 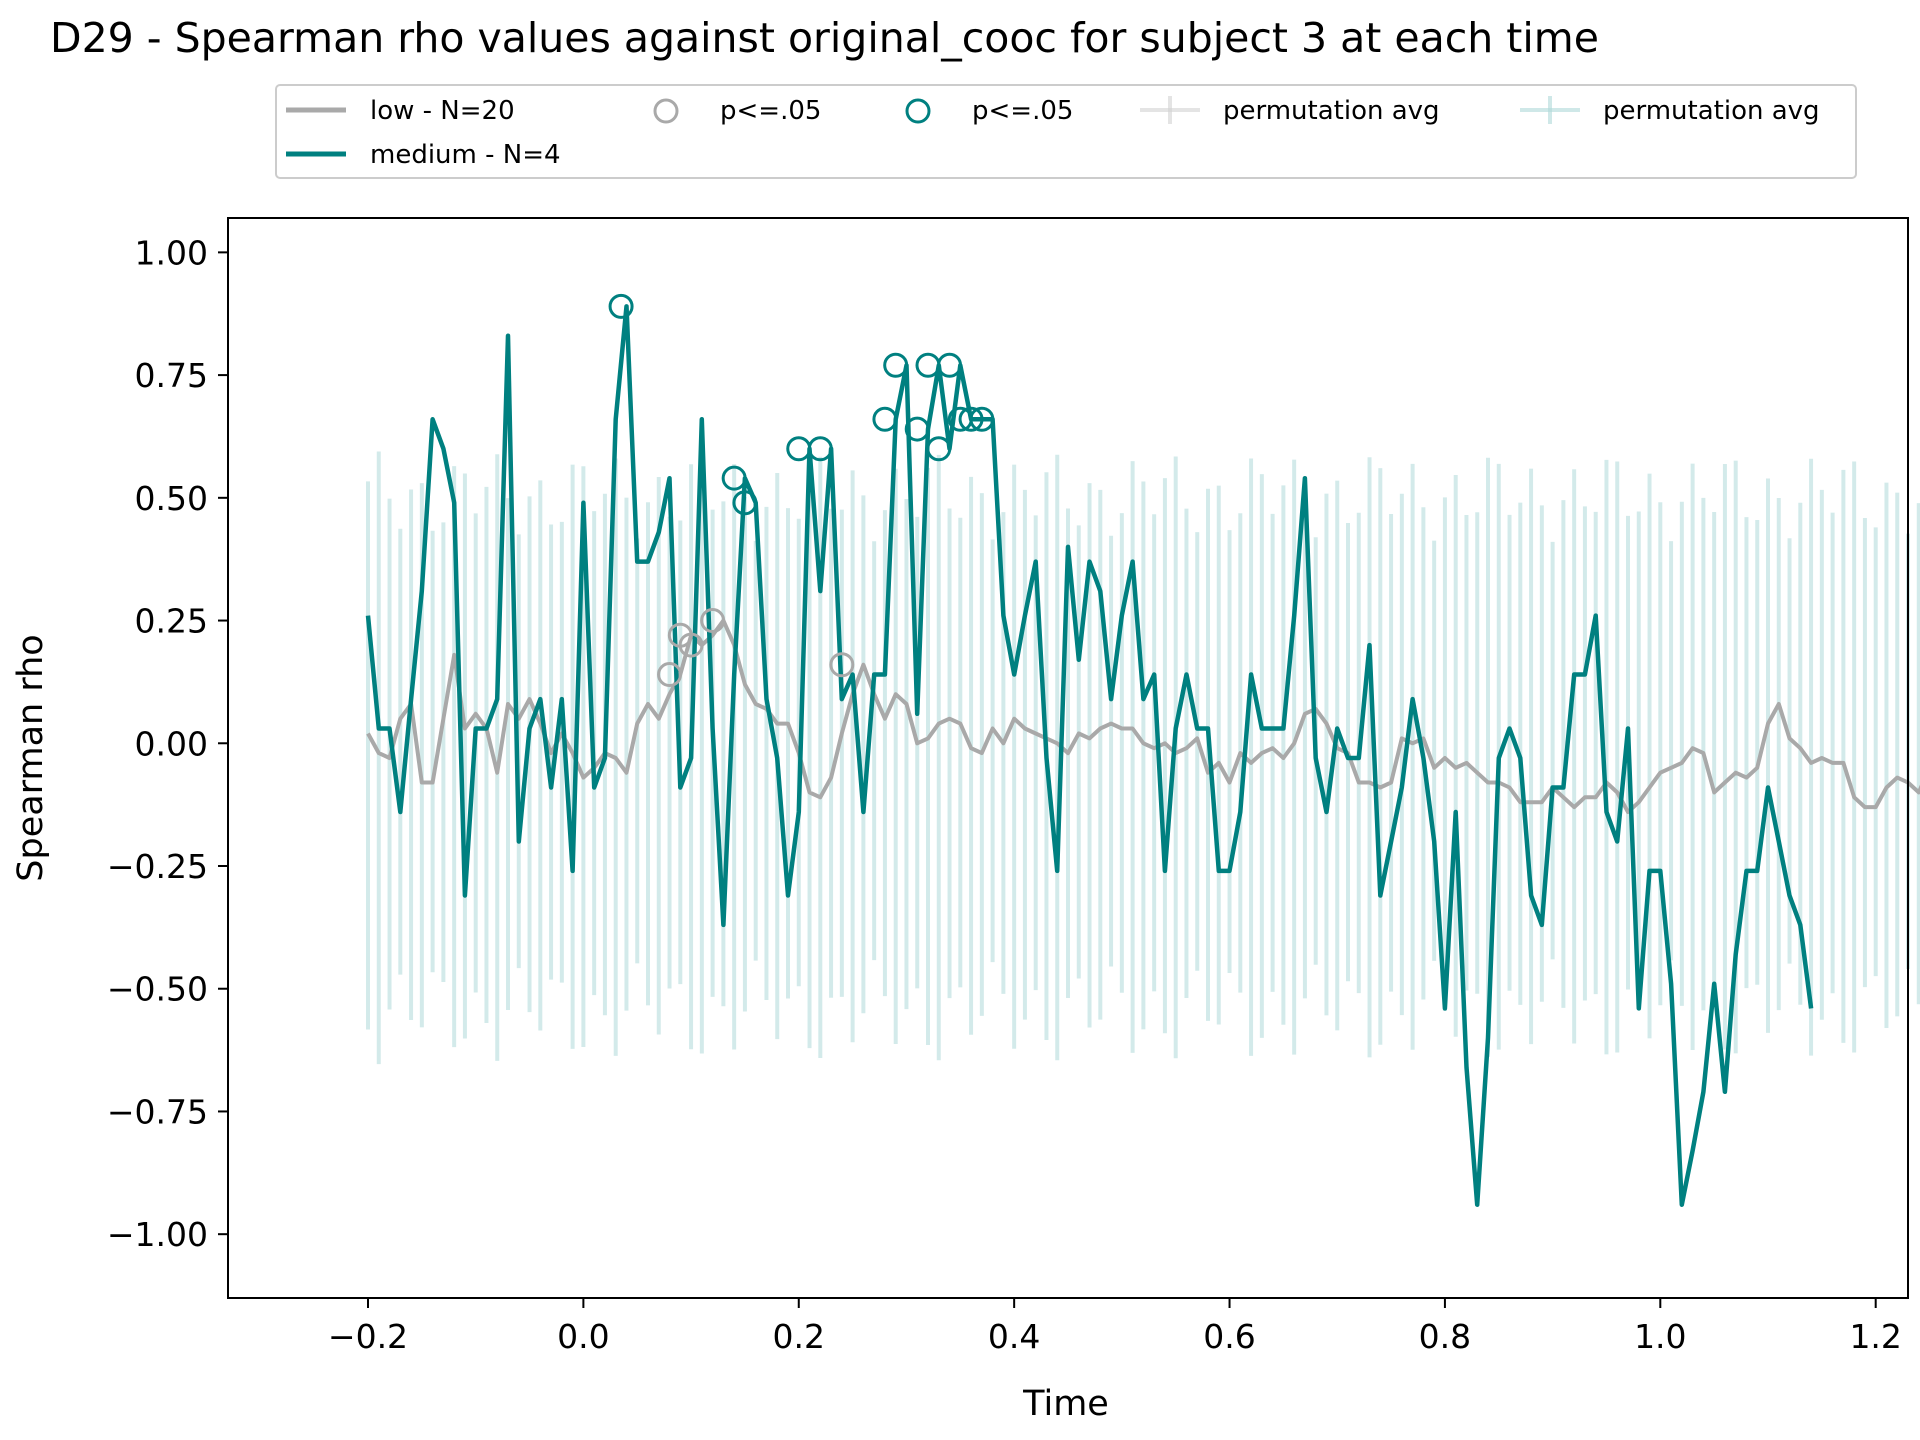 I want to click on series-line-low, so click(x=1143, y=716).